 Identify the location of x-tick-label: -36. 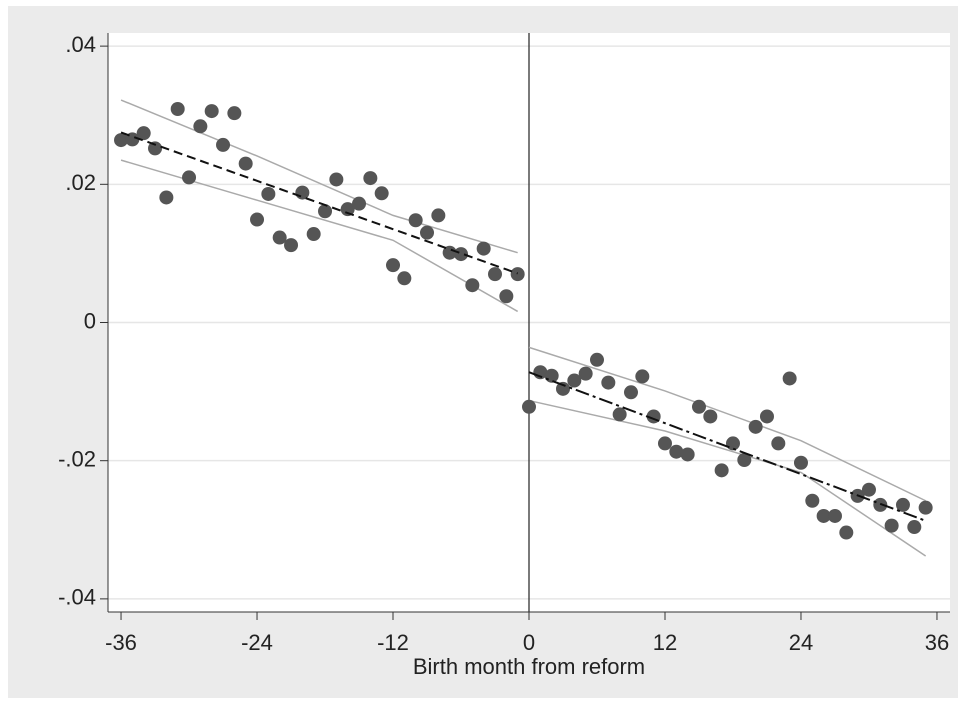
(121, 642).